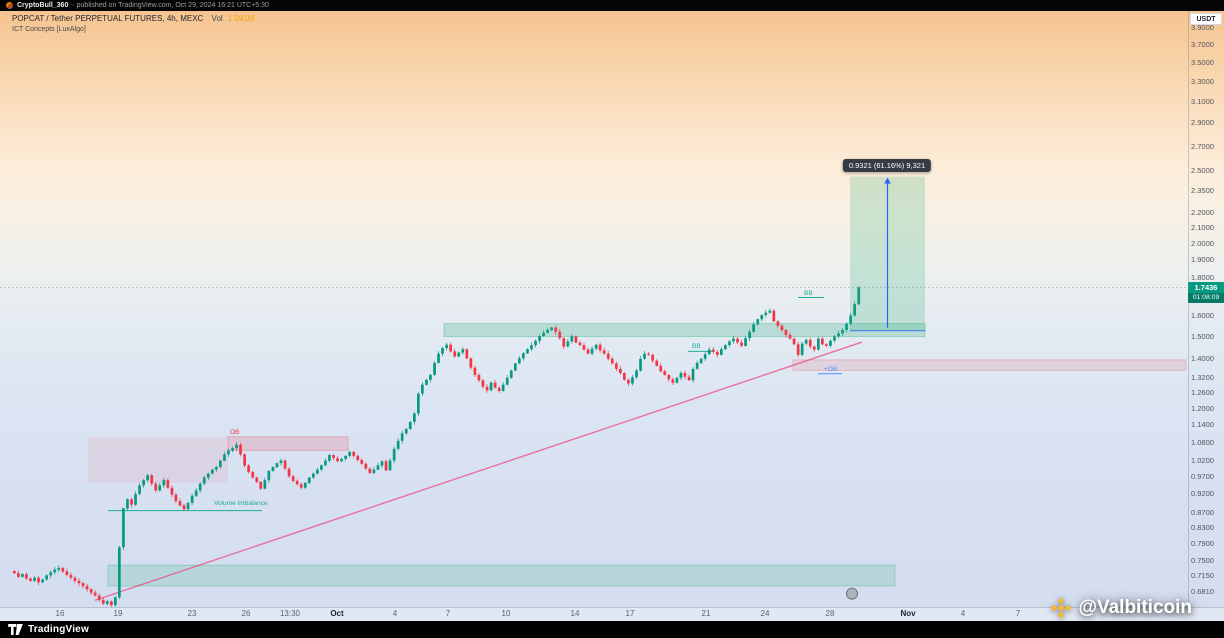 The width and height of the screenshot is (1224, 638). What do you see at coordinates (887, 165) in the screenshot?
I see `measure-tooltip: 0.9321 (61.16%) 9,321` at bounding box center [887, 165].